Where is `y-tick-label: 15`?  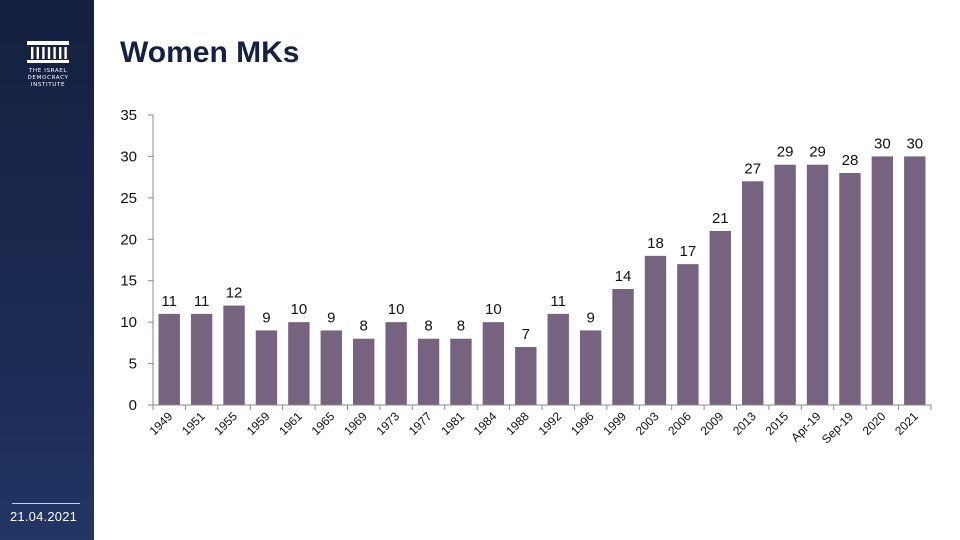 y-tick-label: 15 is located at coordinates (128, 281).